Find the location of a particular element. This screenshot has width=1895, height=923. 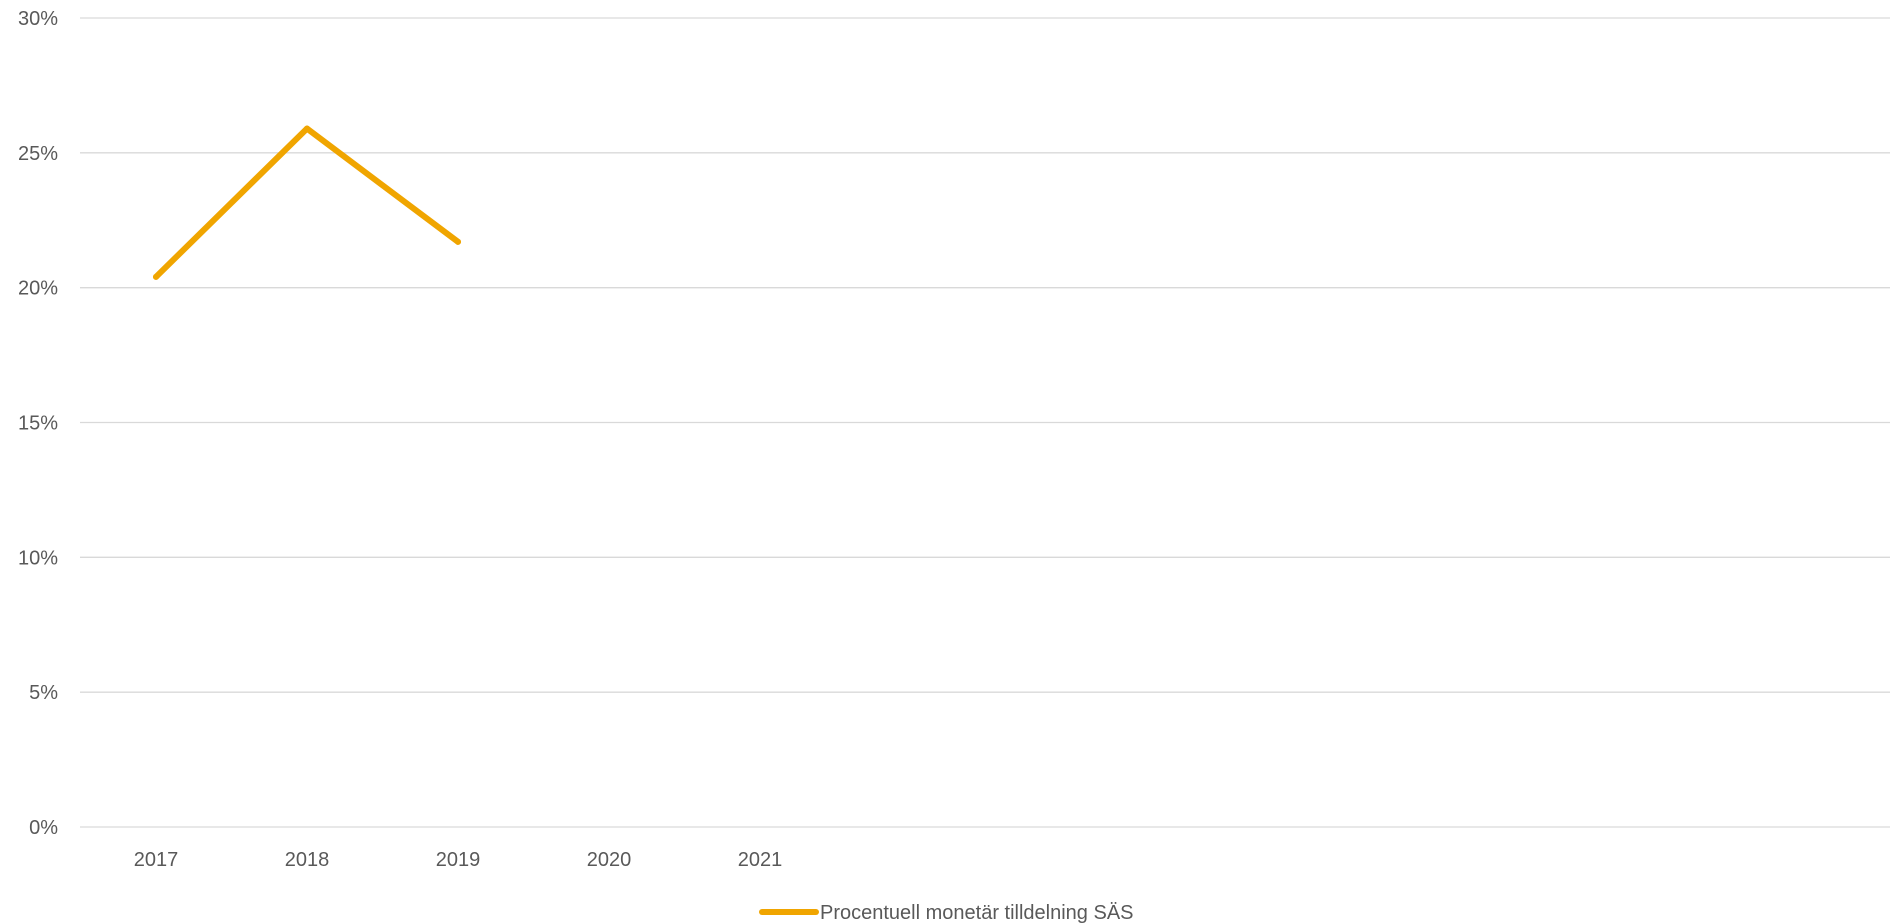

x-tick-label: 2021 is located at coordinates (760, 860).